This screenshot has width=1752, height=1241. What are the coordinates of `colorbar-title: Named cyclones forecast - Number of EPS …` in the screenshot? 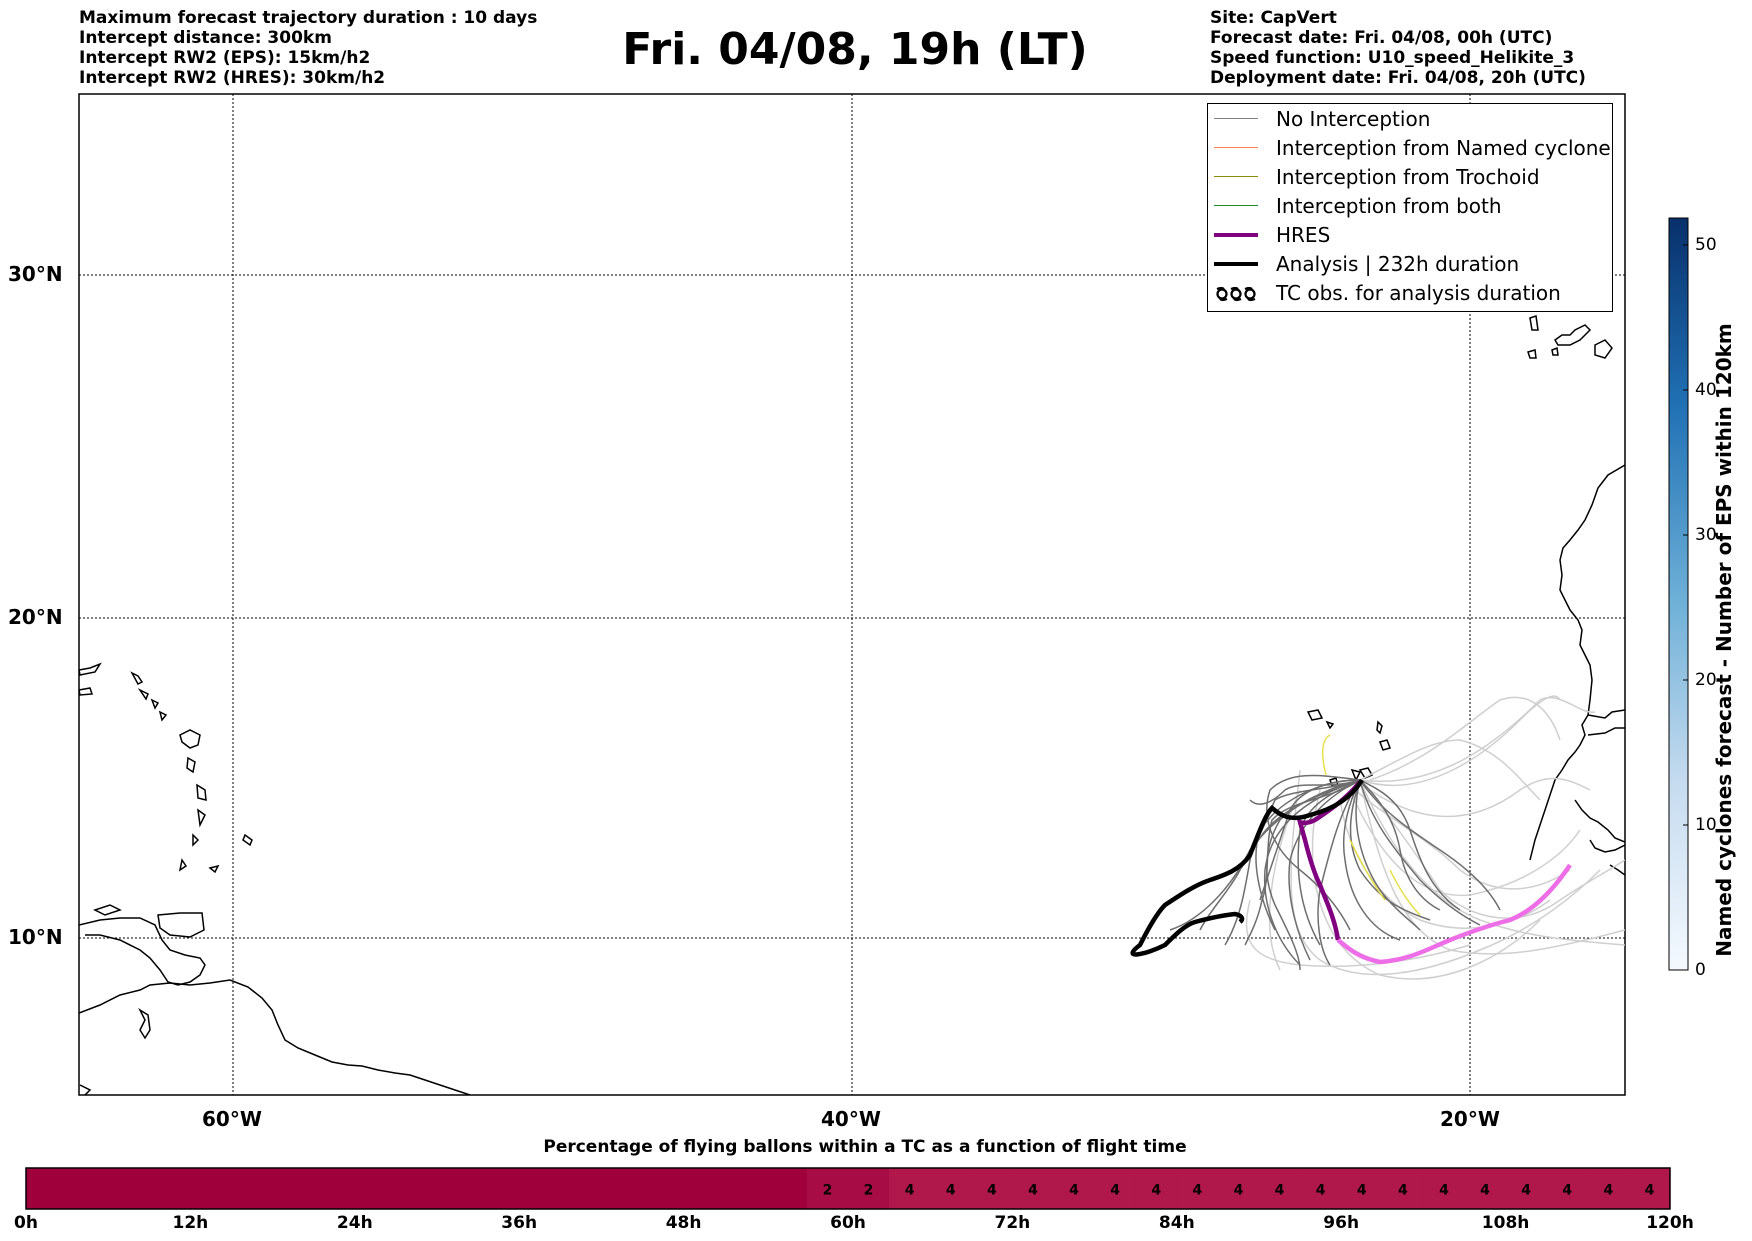 It's located at (1724, 640).